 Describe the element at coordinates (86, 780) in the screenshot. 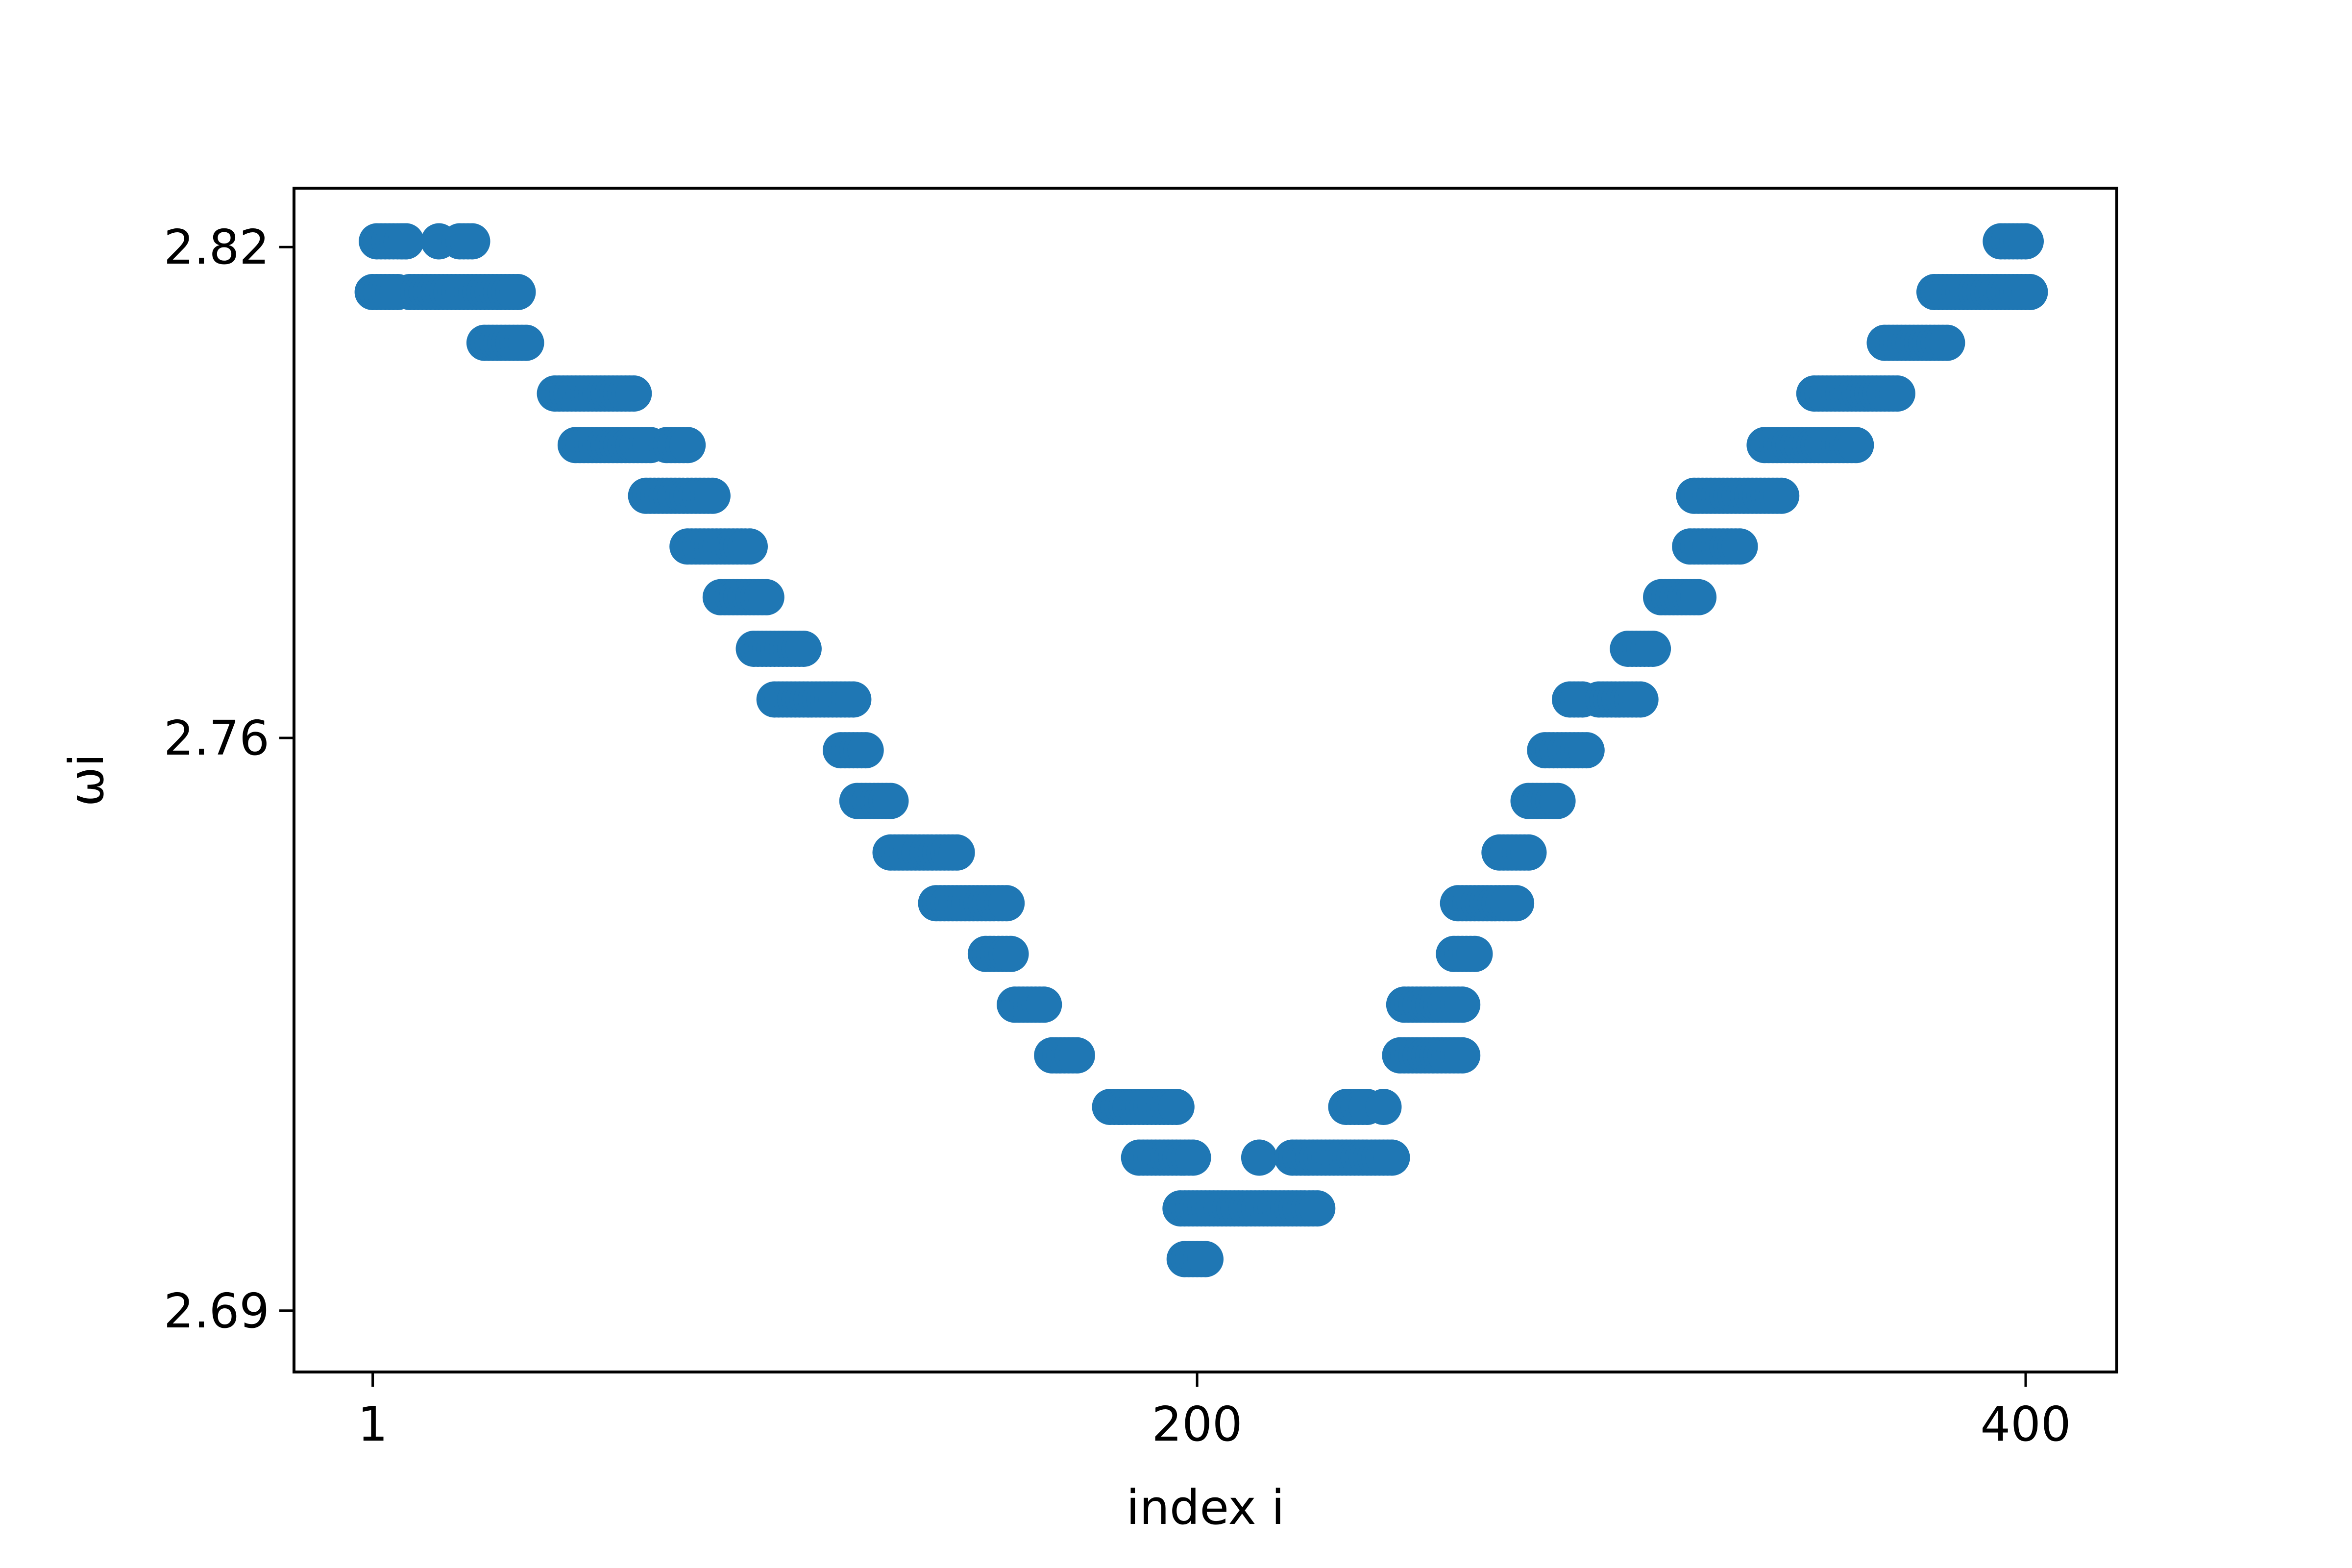

I see `y-axis-label: ωi` at that location.